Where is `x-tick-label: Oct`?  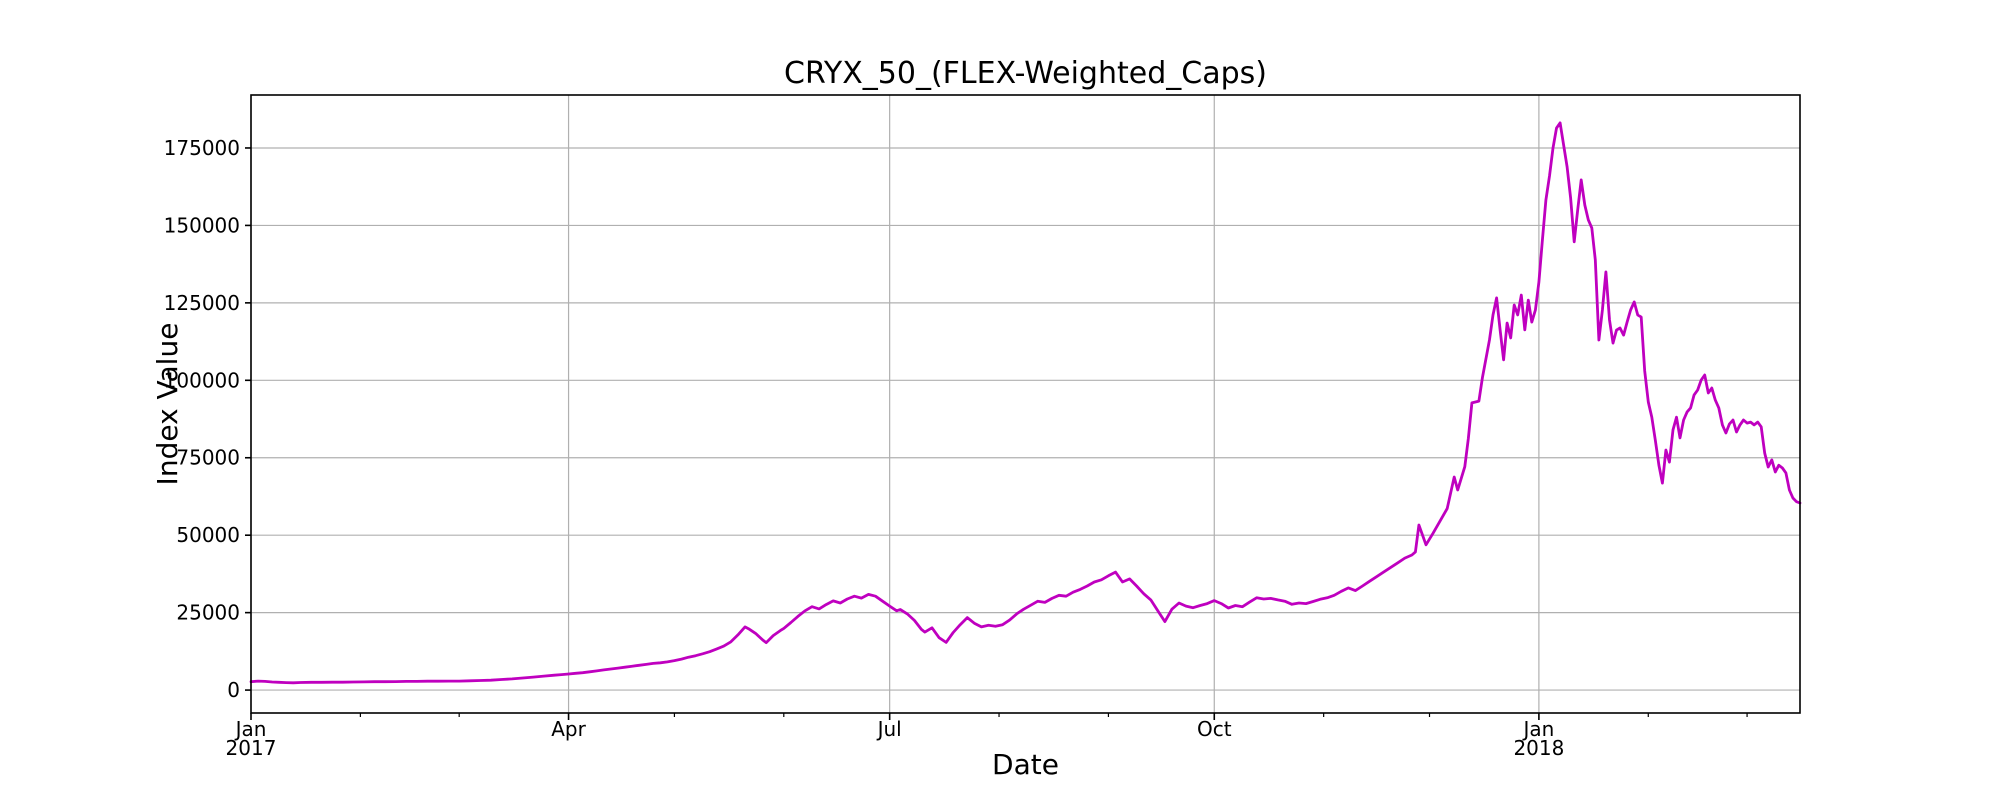 x-tick-label: Oct is located at coordinates (1214, 729).